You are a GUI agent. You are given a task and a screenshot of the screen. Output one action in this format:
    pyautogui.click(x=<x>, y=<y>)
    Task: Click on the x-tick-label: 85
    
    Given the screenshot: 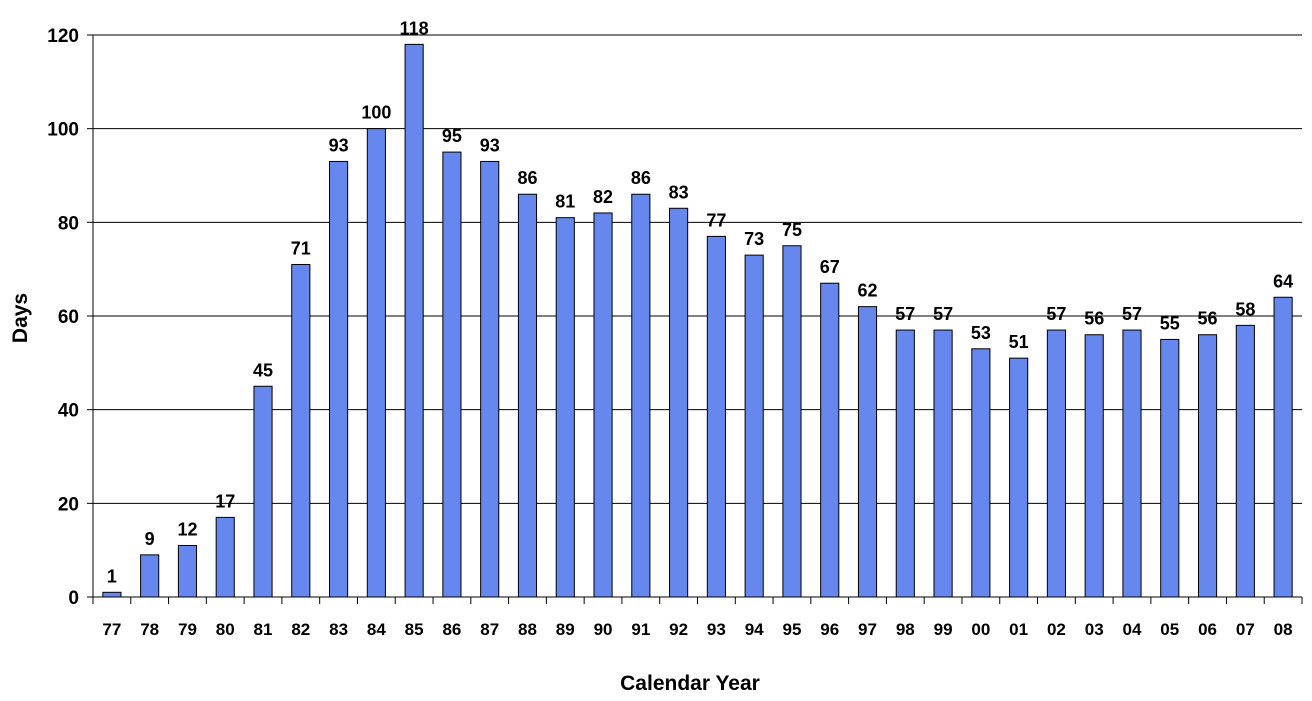 What is the action you would take?
    pyautogui.click(x=414, y=629)
    